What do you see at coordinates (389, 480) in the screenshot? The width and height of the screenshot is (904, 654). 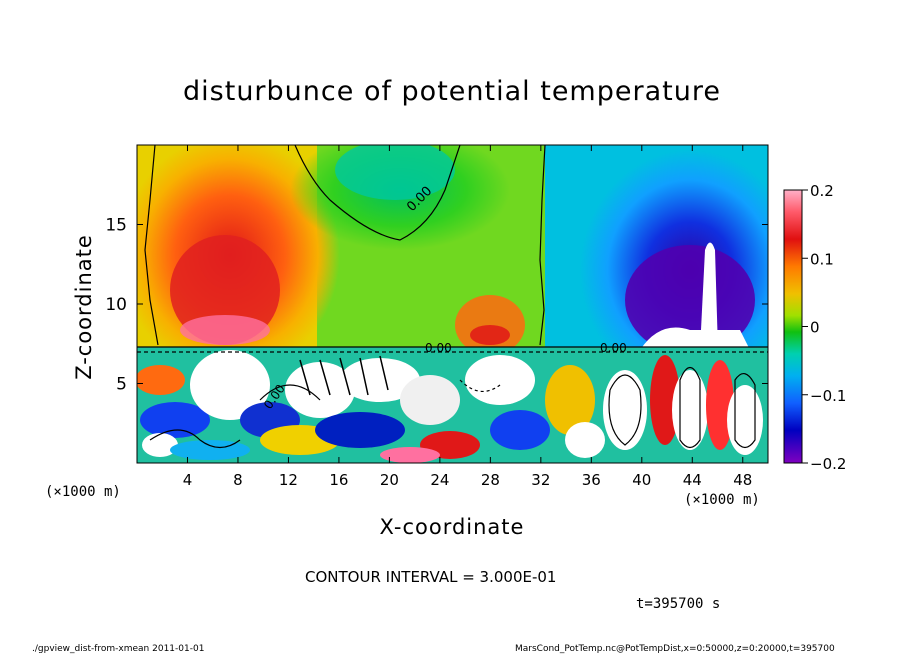 I see `x-tick-label: 20` at bounding box center [389, 480].